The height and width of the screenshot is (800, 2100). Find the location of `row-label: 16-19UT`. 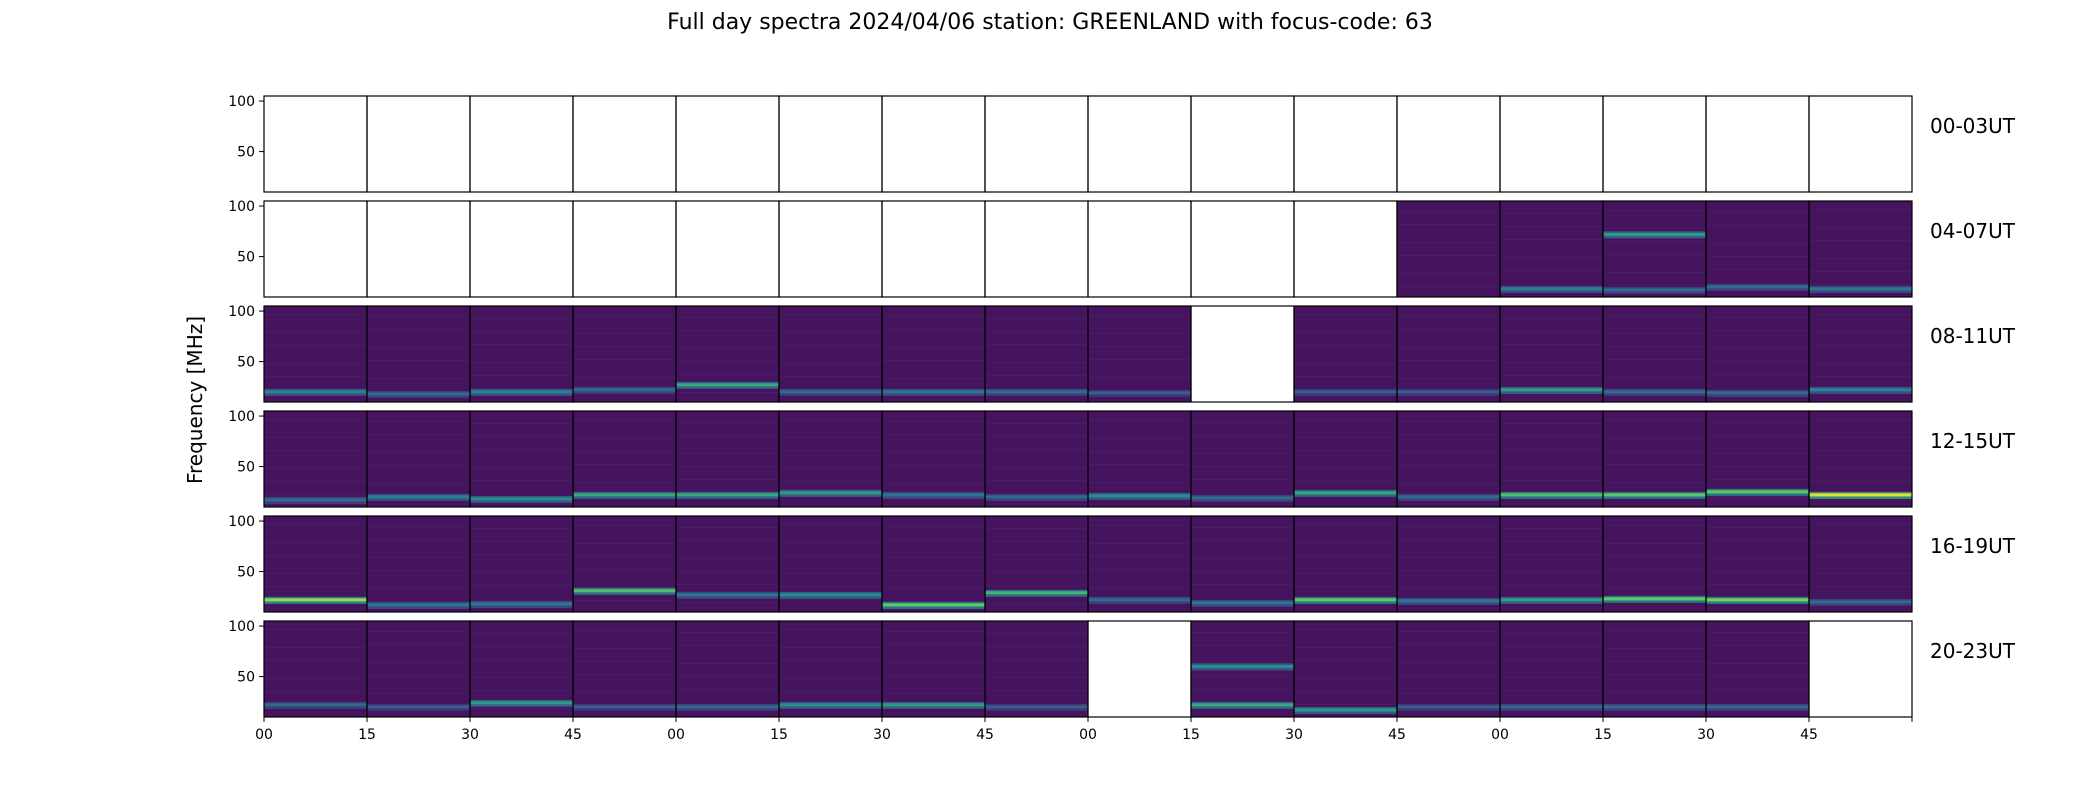

row-label: 16-19UT is located at coordinates (1973, 546).